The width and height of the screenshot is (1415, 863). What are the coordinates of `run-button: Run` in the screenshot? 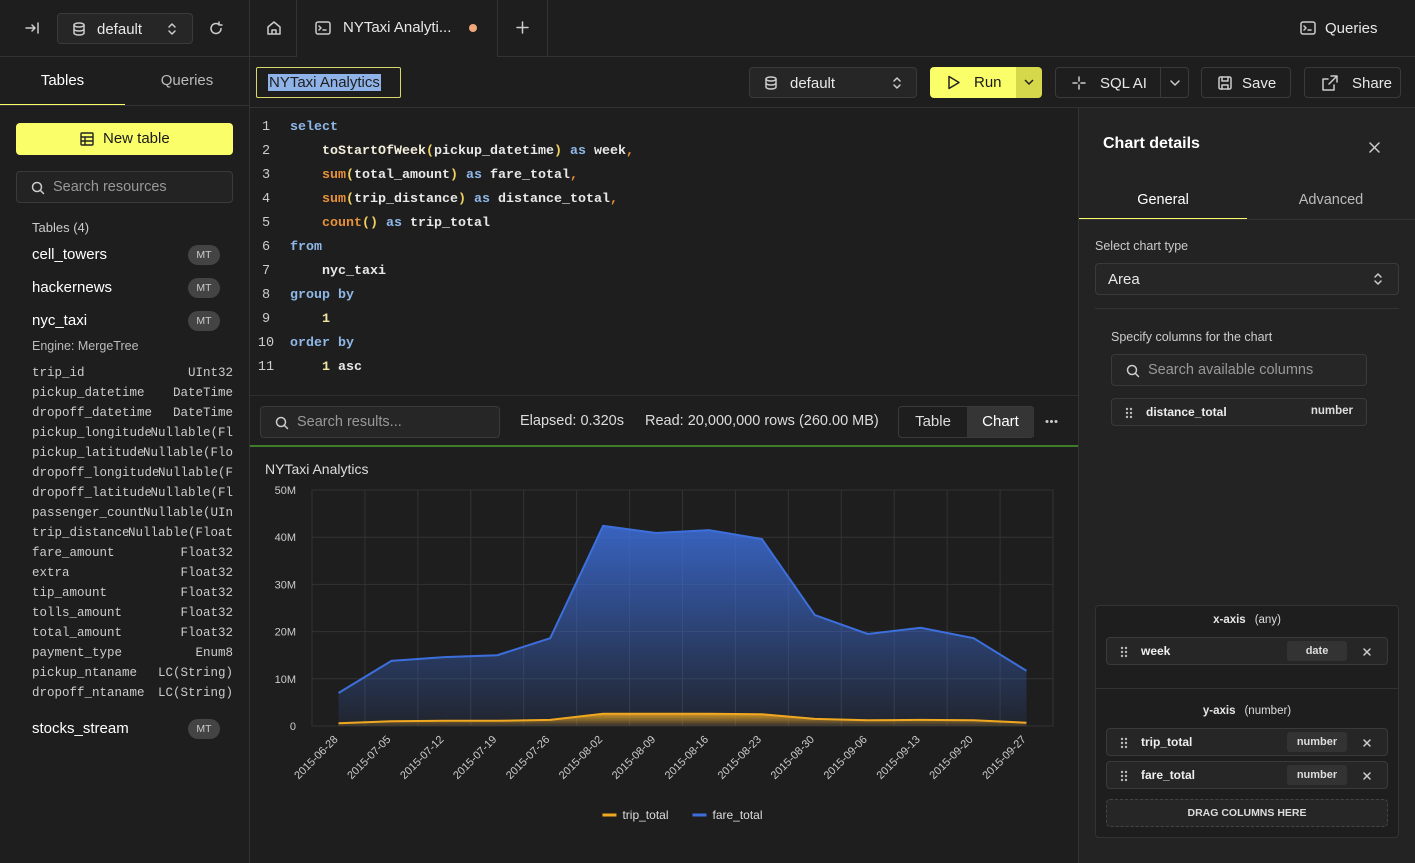 It's located at (973, 82).